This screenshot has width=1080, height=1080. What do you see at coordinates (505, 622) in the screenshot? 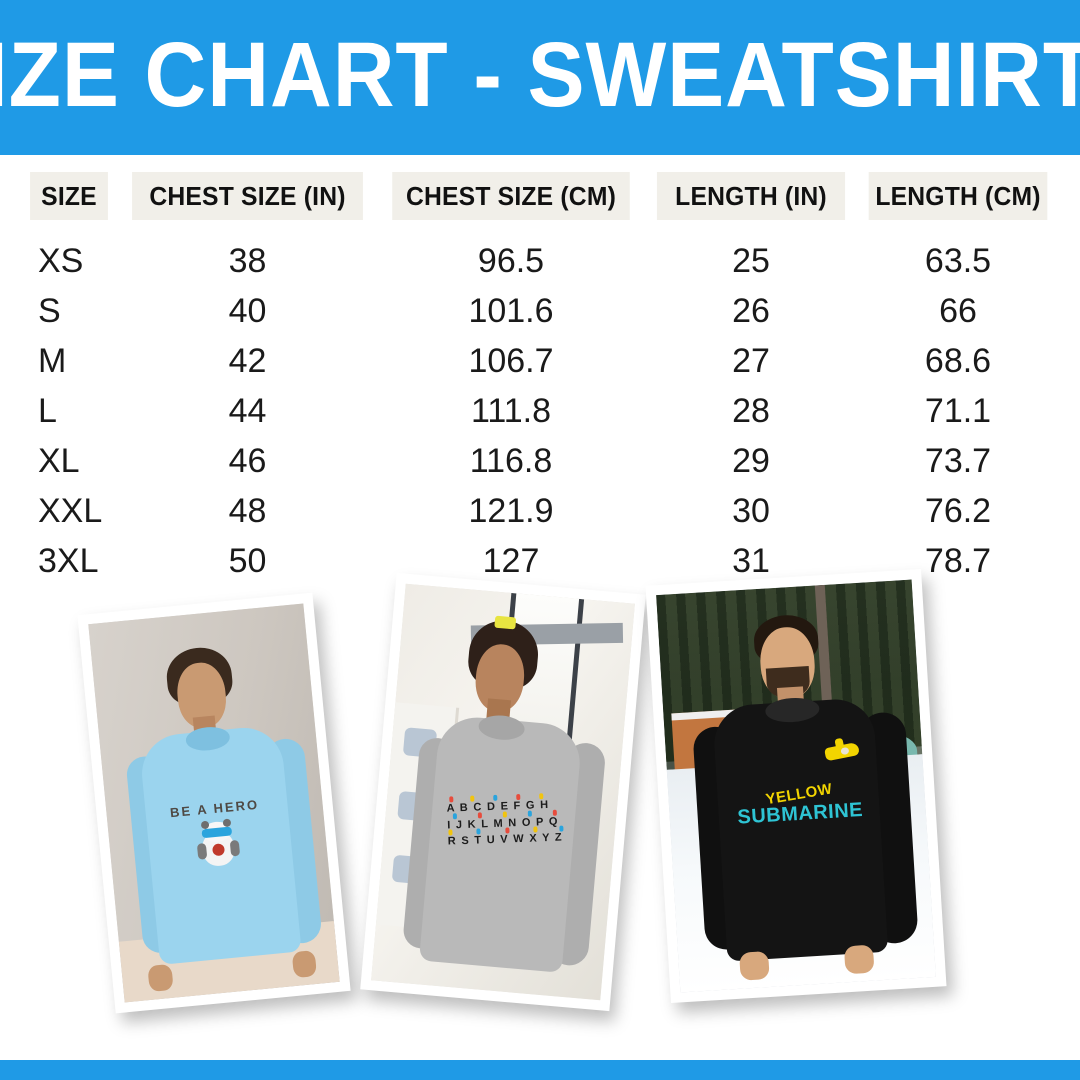
I see `hair-clip` at bounding box center [505, 622].